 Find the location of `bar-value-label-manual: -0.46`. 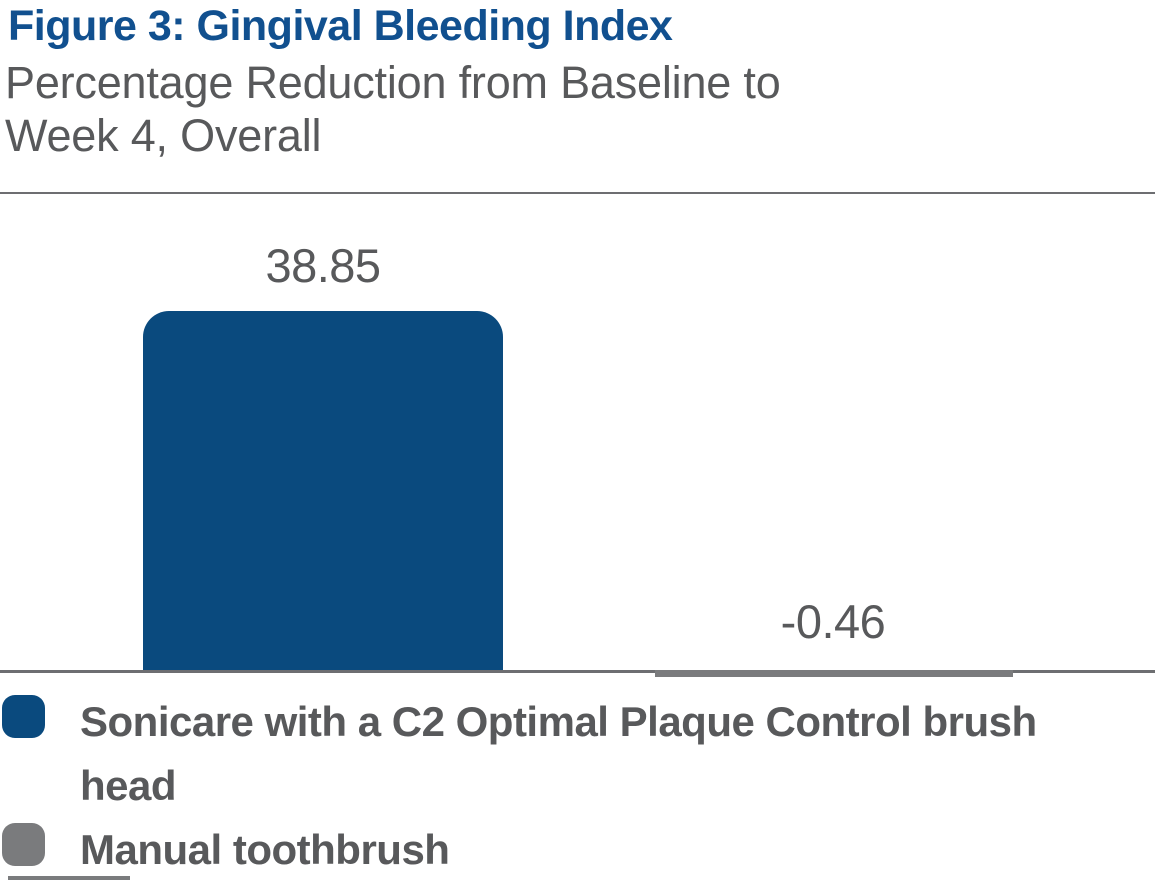

bar-value-label-manual: -0.46 is located at coordinates (833, 621).